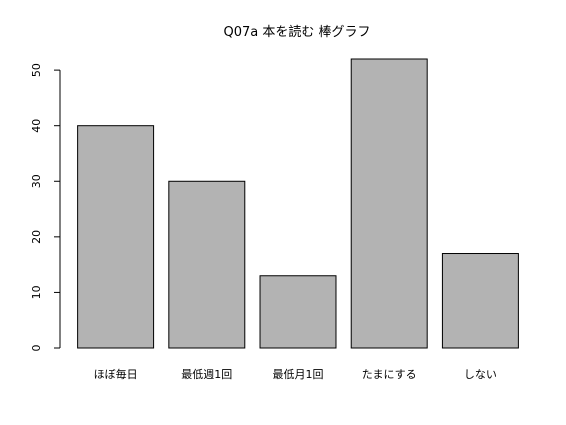 The height and width of the screenshot is (425, 566). I want to click on y-tick-label: 0, so click(36, 348).